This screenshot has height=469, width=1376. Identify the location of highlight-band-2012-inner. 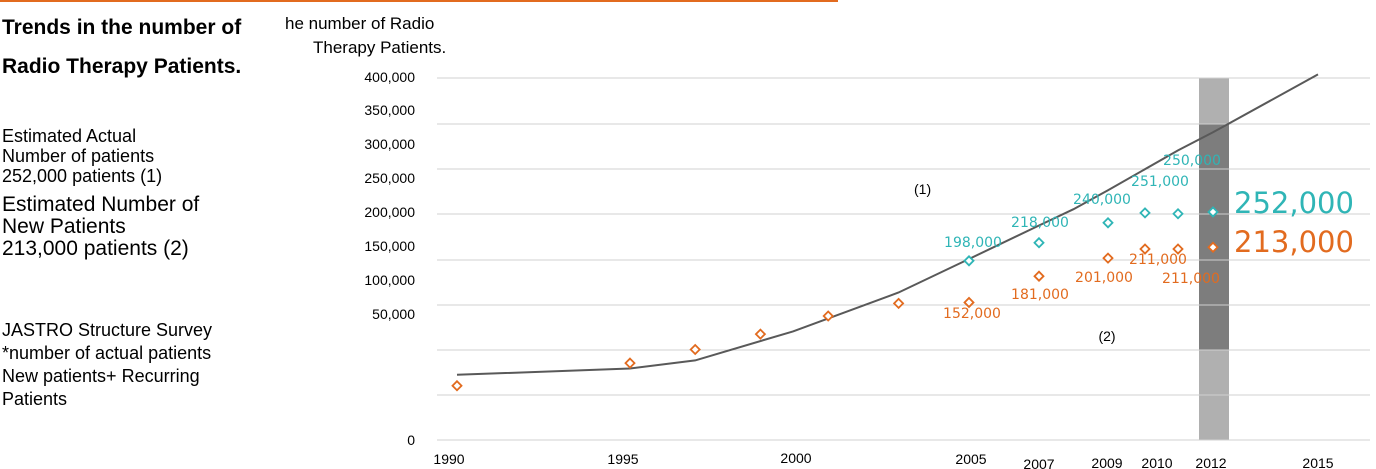
(1214, 237).